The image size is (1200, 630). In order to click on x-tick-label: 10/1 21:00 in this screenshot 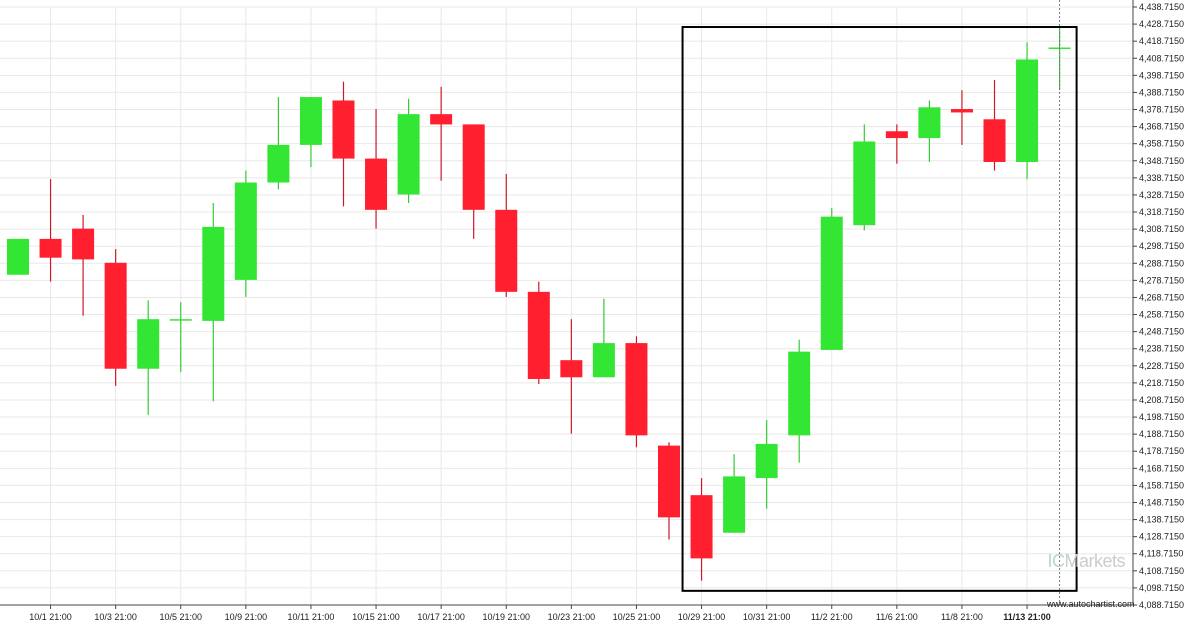, I will do `click(50, 617)`.